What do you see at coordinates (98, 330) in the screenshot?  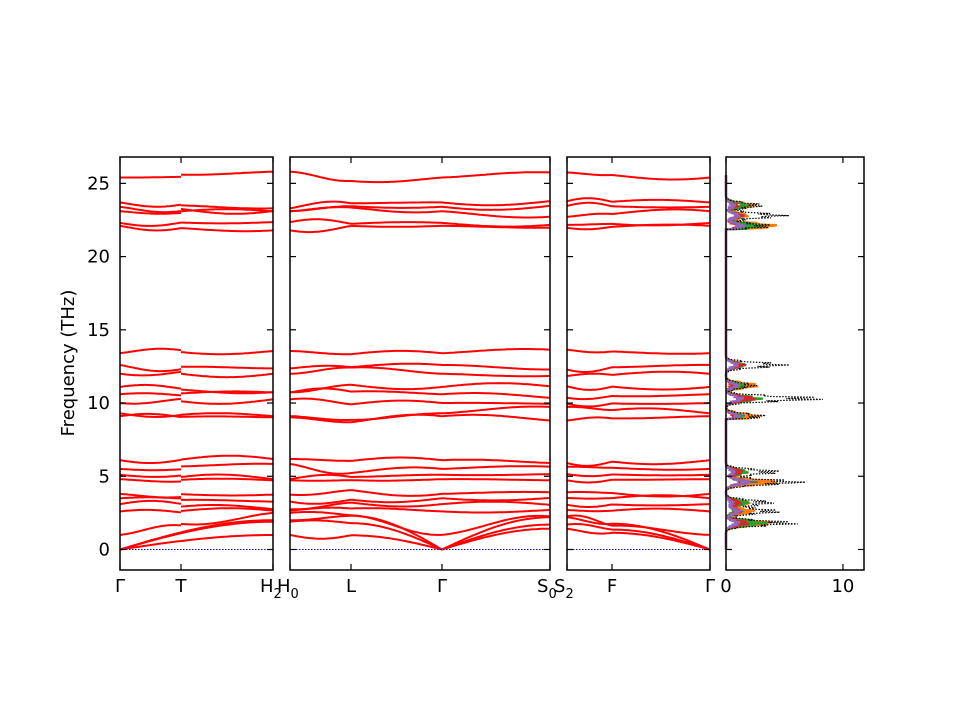 I see `y-tick-label: 15` at bounding box center [98, 330].